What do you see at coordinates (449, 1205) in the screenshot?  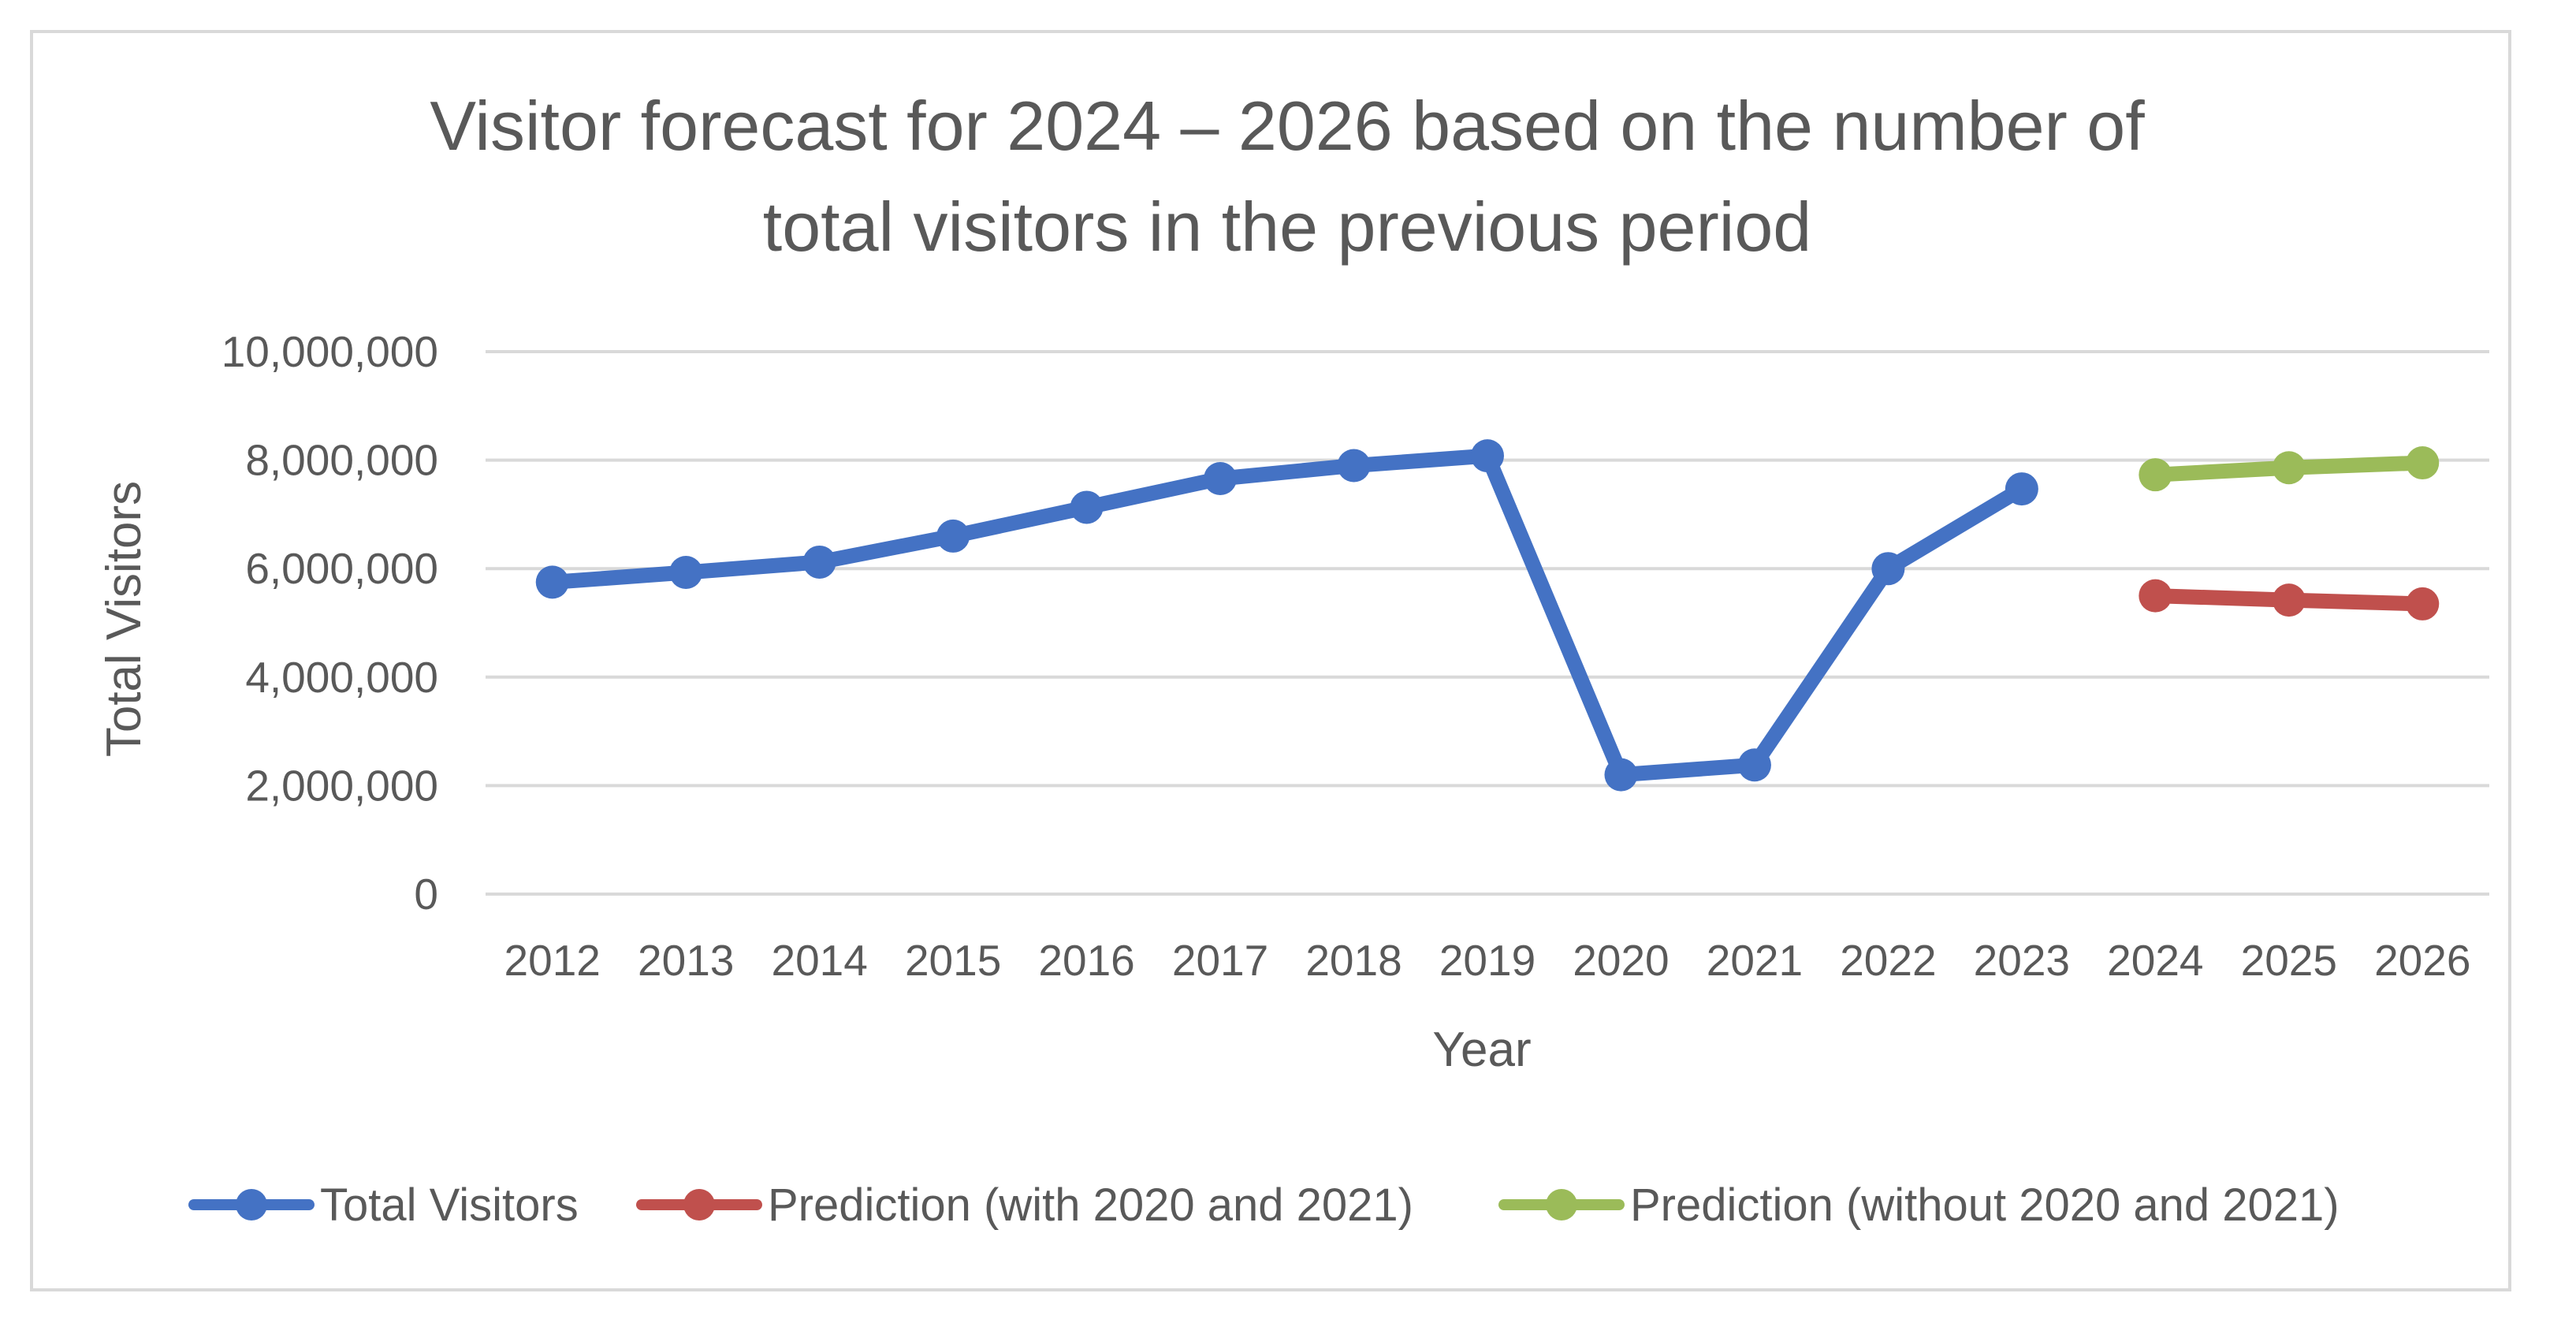 I see `legend-label: Total Visitors` at bounding box center [449, 1205].